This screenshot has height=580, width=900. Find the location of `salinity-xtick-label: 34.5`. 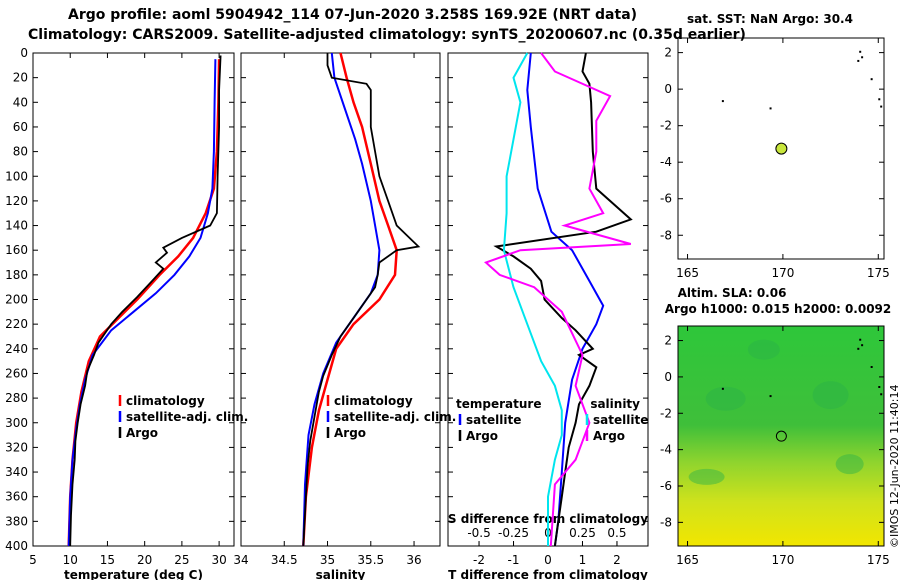

salinity-xtick-label: 34.5 is located at coordinates (284, 560).